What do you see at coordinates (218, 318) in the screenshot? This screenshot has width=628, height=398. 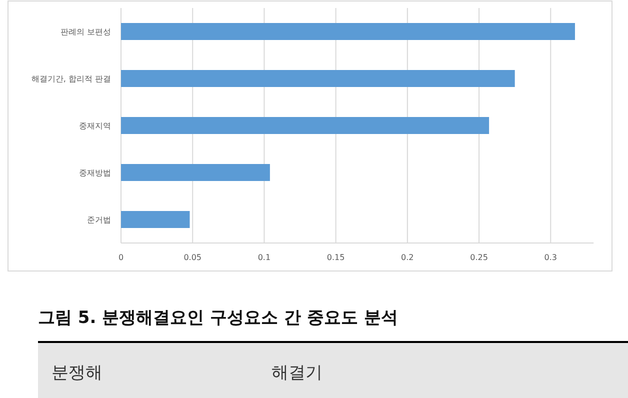 I see `text: 그림 5. 분쟁해결요인 구성요소 간 중요도 분석` at bounding box center [218, 318].